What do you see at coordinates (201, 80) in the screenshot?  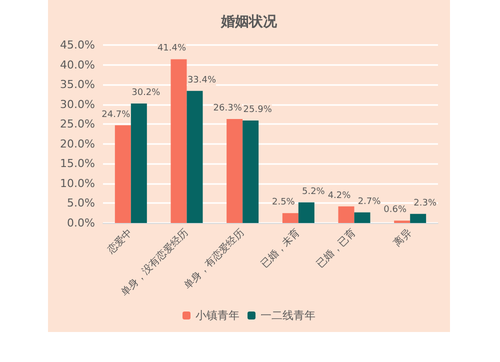 I see `data-label: 33.4%` at bounding box center [201, 80].